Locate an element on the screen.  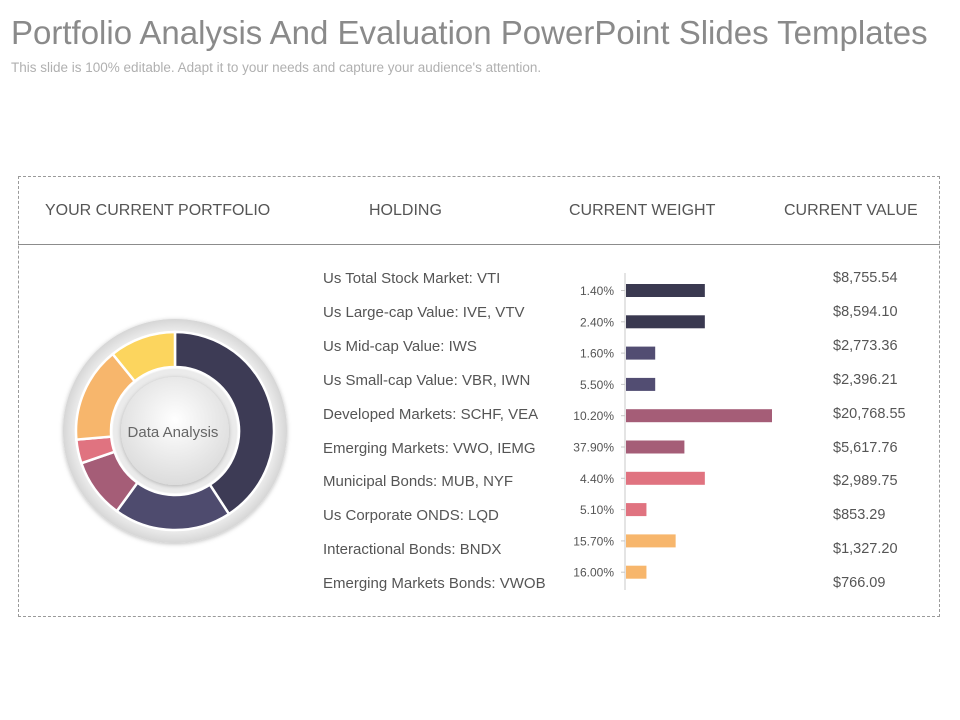
current-value-label: $20,768.55 is located at coordinates (869, 413).